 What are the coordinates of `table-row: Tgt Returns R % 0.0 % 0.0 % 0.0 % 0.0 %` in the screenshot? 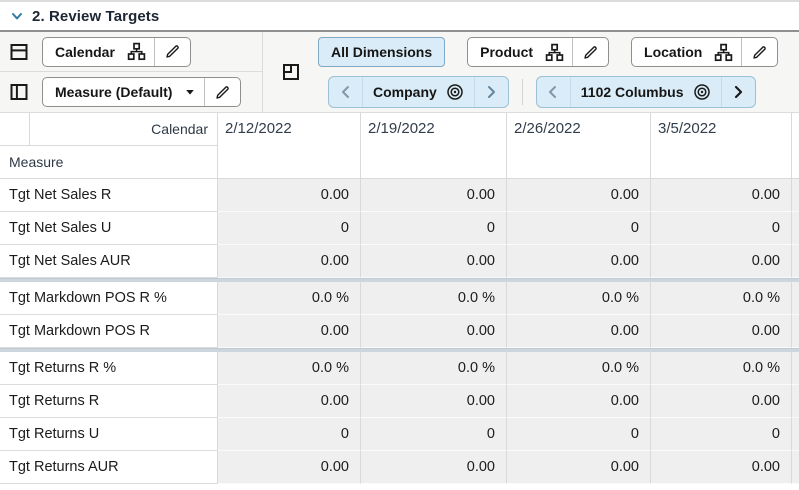 It's located at (399, 368).